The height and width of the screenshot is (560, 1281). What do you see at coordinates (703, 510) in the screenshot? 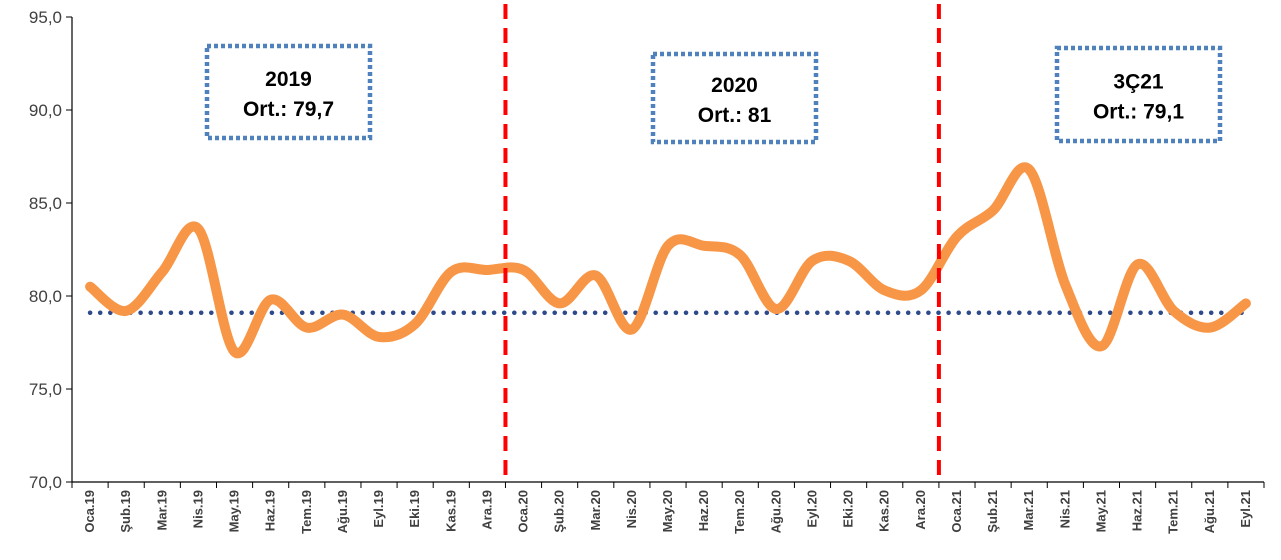
I see `x-tick-label: Haz.20` at bounding box center [703, 510].